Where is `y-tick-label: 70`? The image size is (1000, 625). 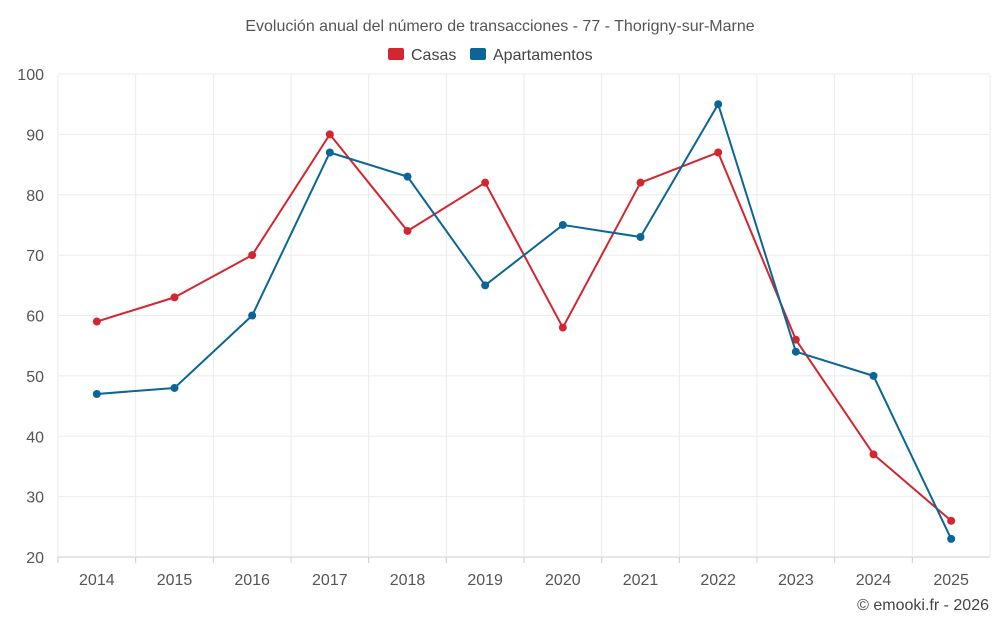
y-tick-label: 70 is located at coordinates (35, 256).